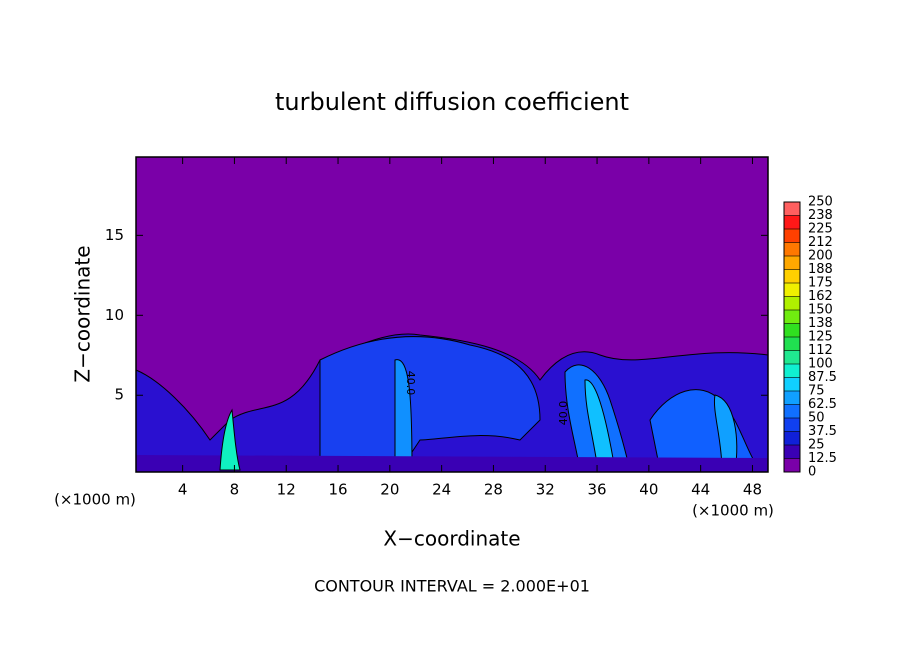 The image size is (904, 658). I want to click on colorbar-label: 250, so click(820, 202).